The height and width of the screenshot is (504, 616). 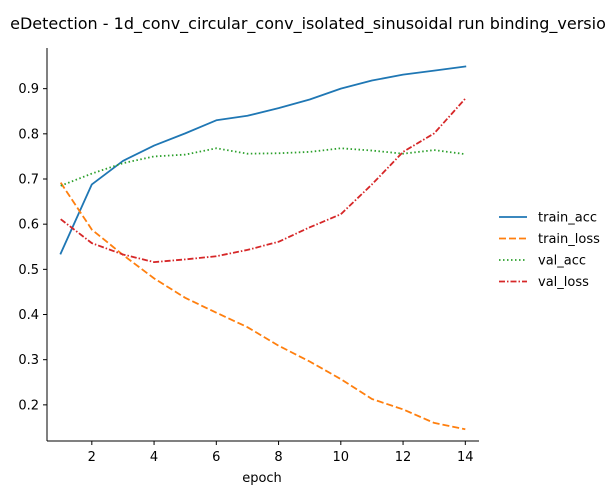 What do you see at coordinates (263, 452) in the screenshot?
I see `x-axis: 2 4 6 8 10 12 14` at bounding box center [263, 452].